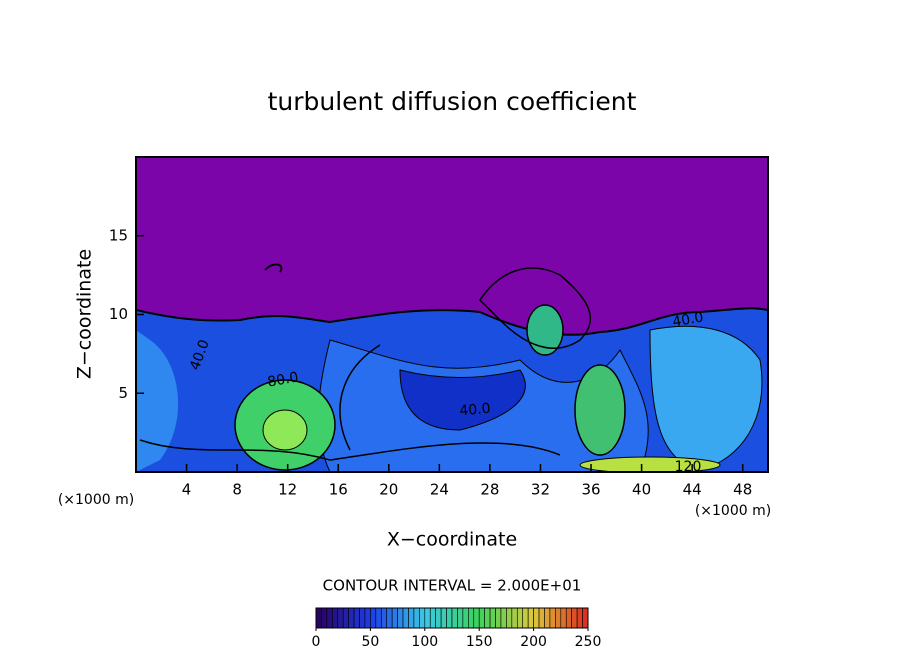 Image resolution: width=904 pixels, height=654 pixels. What do you see at coordinates (424, 642) in the screenshot?
I see `colorbar-tick-label: 100` at bounding box center [424, 642].